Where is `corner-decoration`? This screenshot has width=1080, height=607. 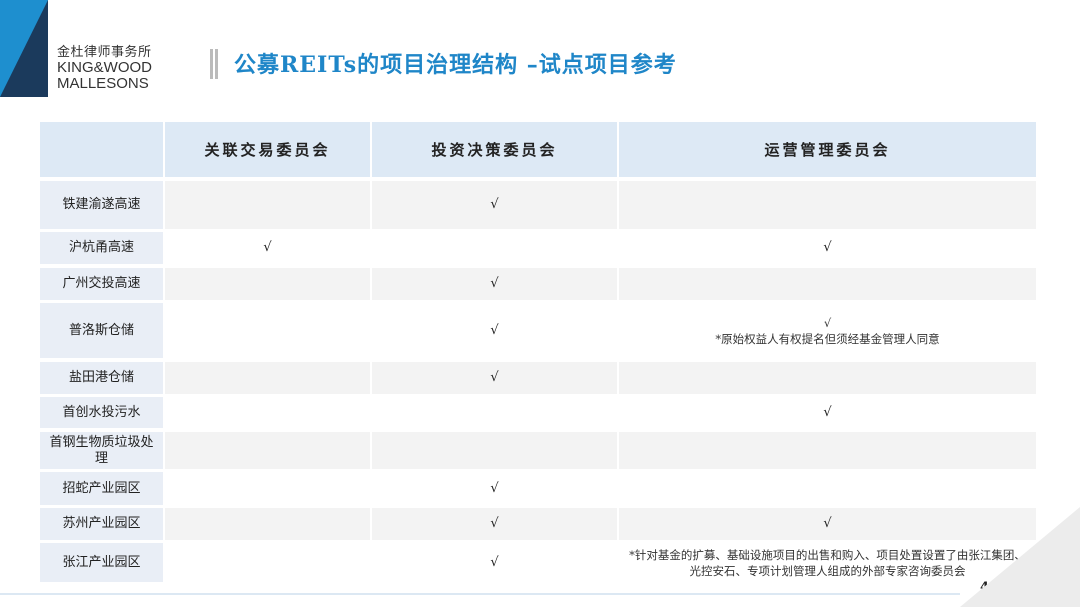
corner-decoration is located at coordinates (1020, 557).